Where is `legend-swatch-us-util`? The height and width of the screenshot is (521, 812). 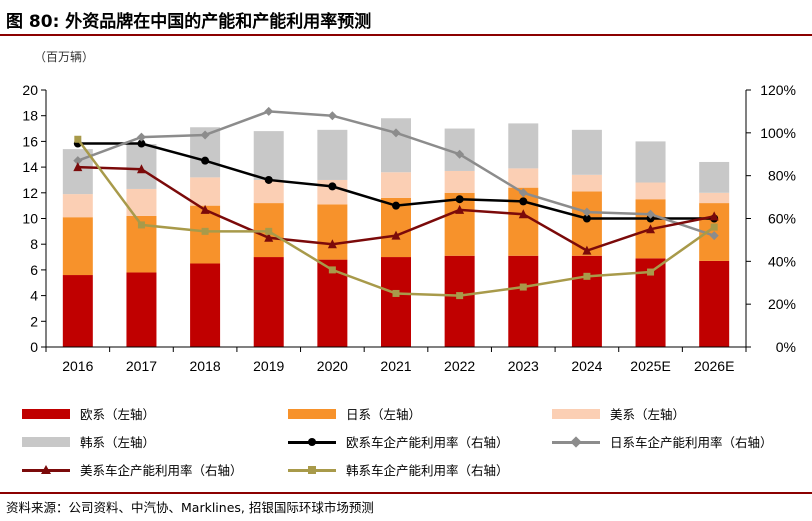
legend-swatch-us-util is located at coordinates (46, 470).